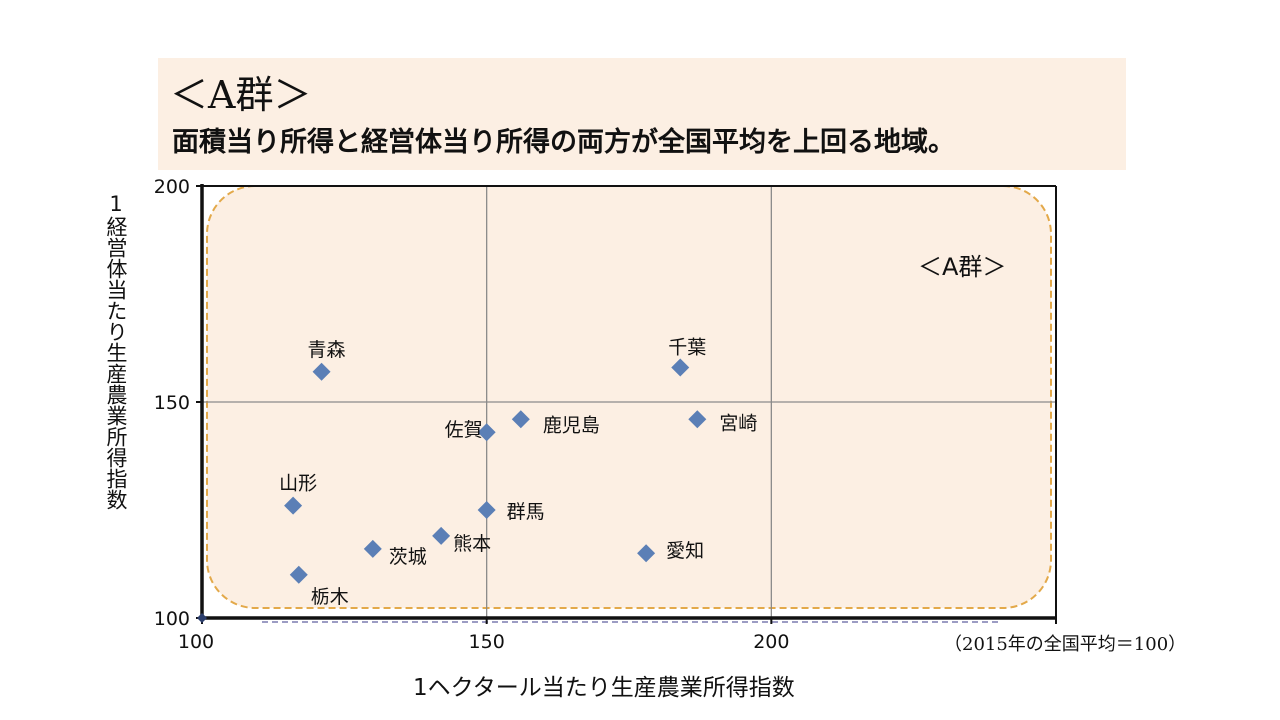 This screenshot has width=1280, height=720. Describe the element at coordinates (293, 505) in the screenshot. I see `point-山形` at that location.